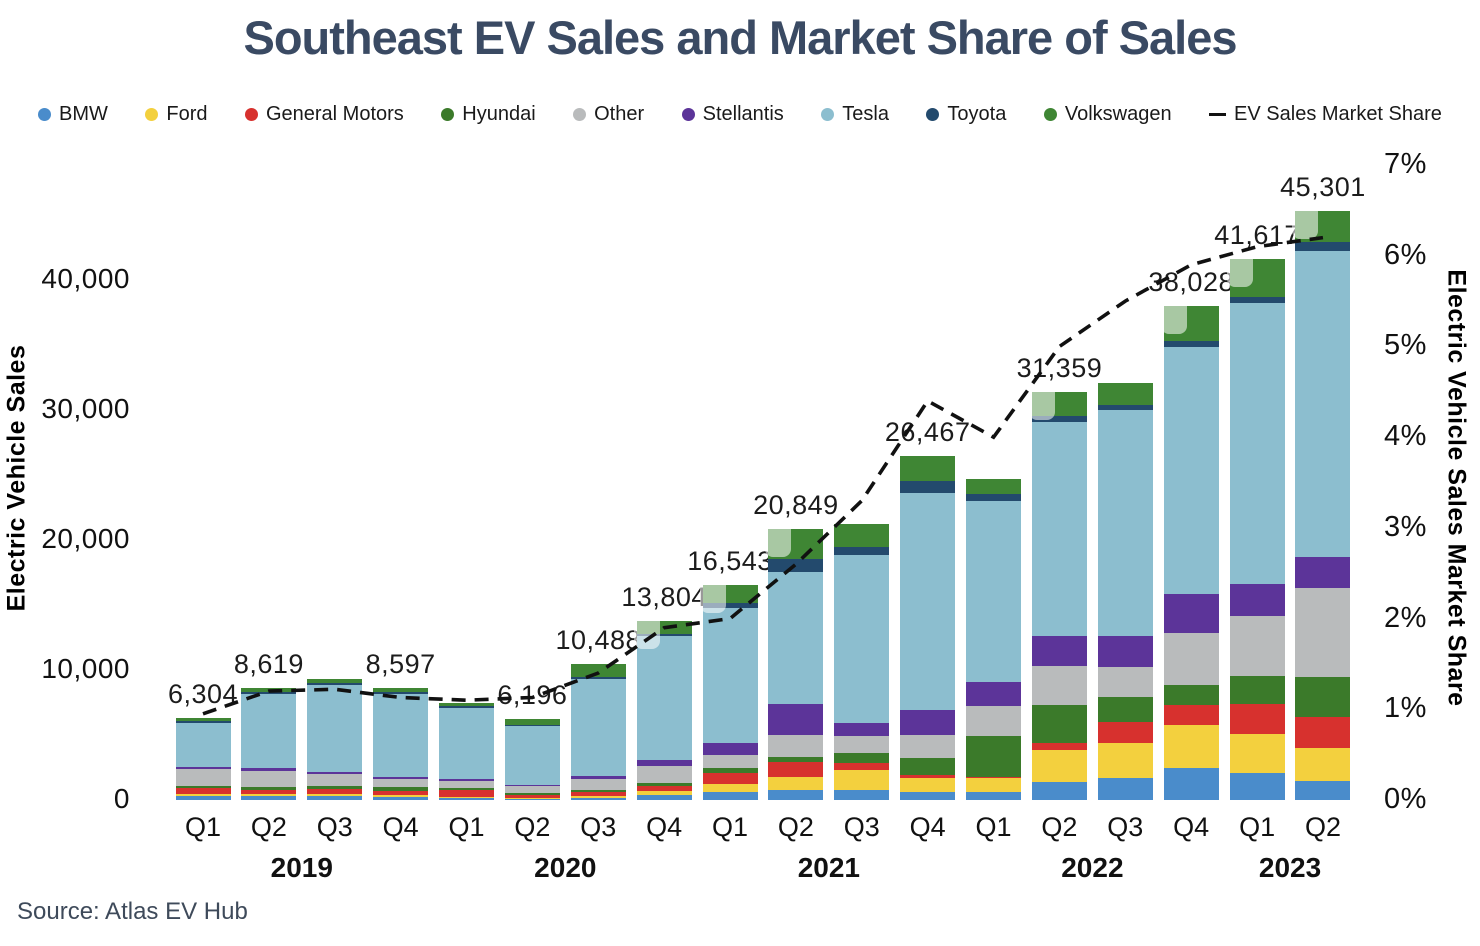 This screenshot has height=946, width=1480. I want to click on right-axis-tick: 4%, so click(1405, 436).